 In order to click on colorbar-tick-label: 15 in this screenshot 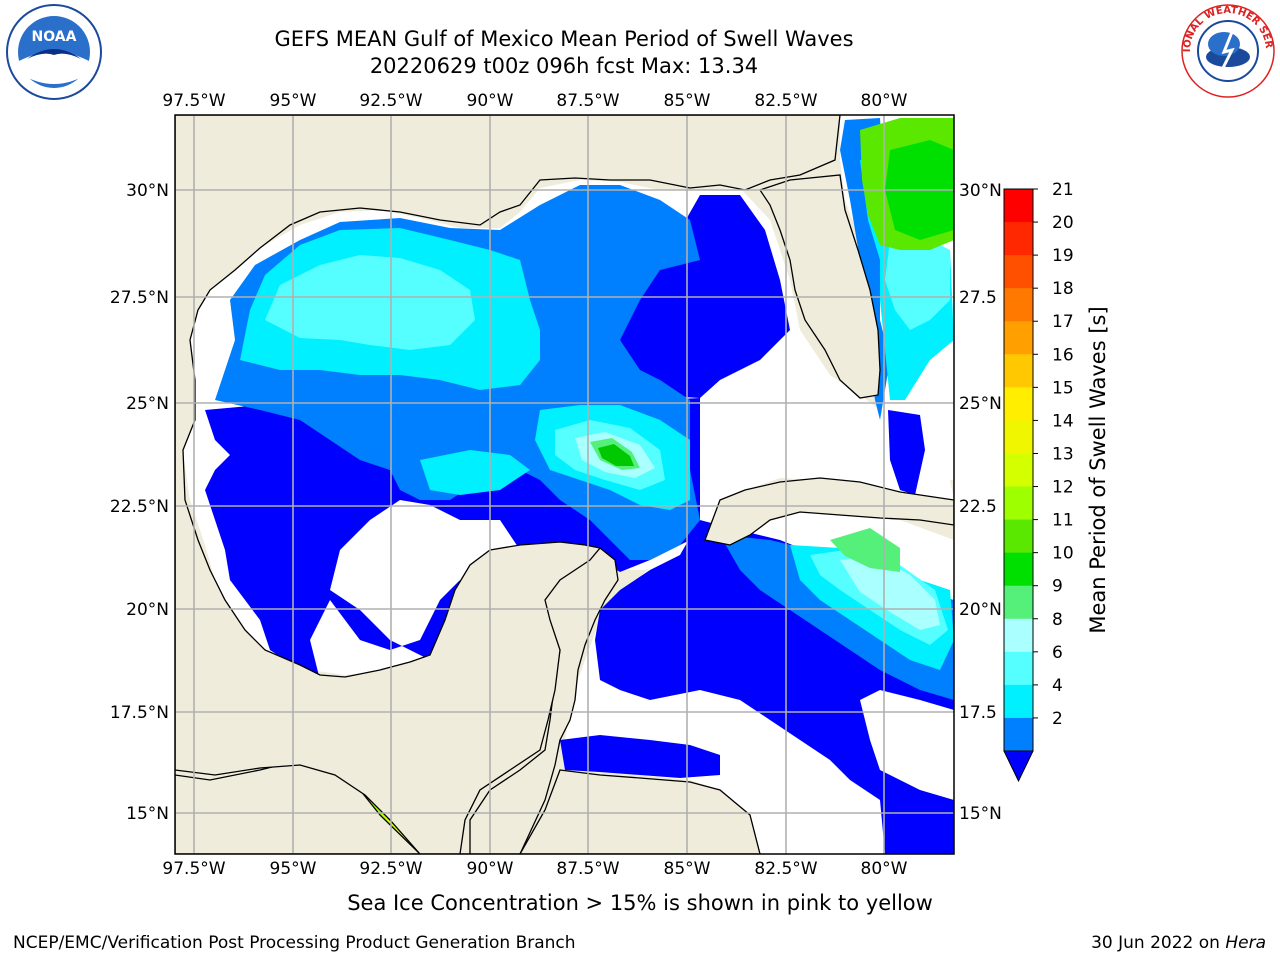, I will do `click(1063, 388)`.